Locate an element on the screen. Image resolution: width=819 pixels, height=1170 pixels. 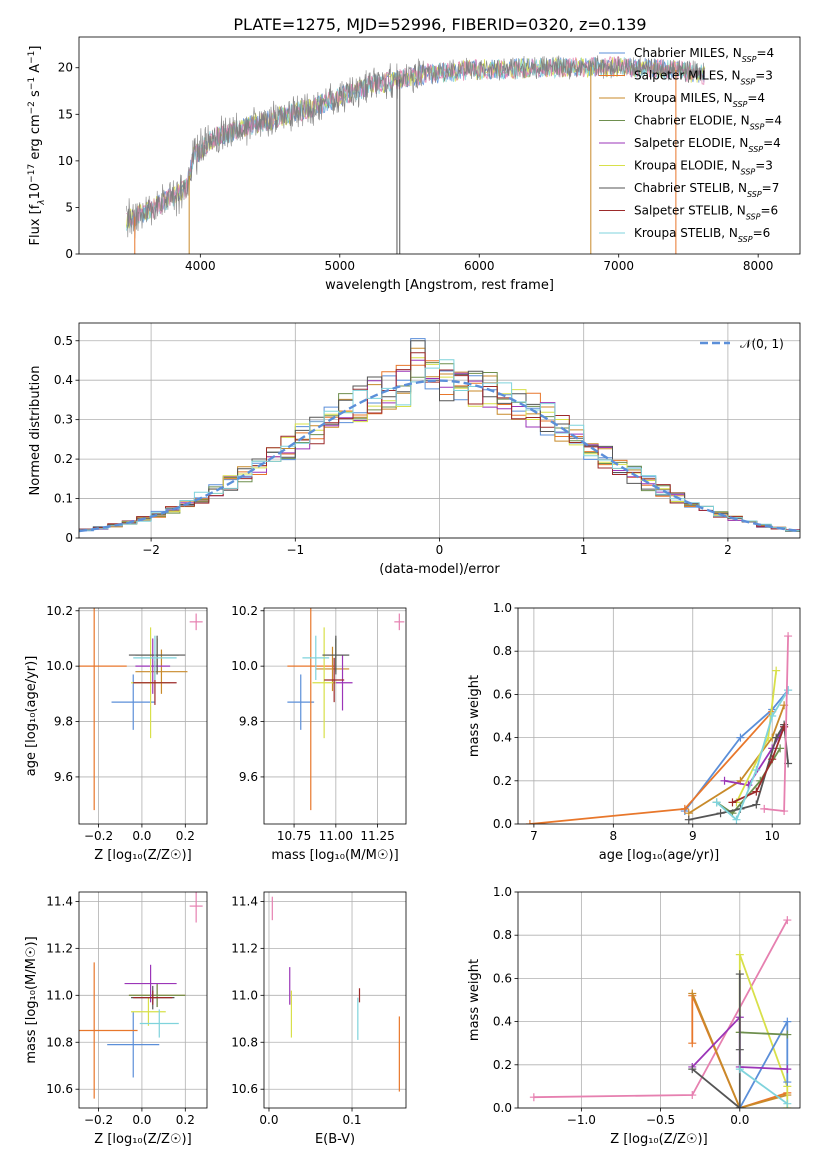
legend-label-main: Kroupa ELODIE, N is located at coordinates (687, 166).